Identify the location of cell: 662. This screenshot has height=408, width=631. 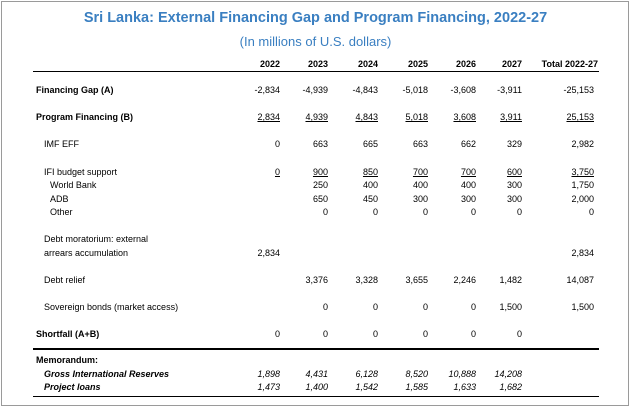
(468, 144).